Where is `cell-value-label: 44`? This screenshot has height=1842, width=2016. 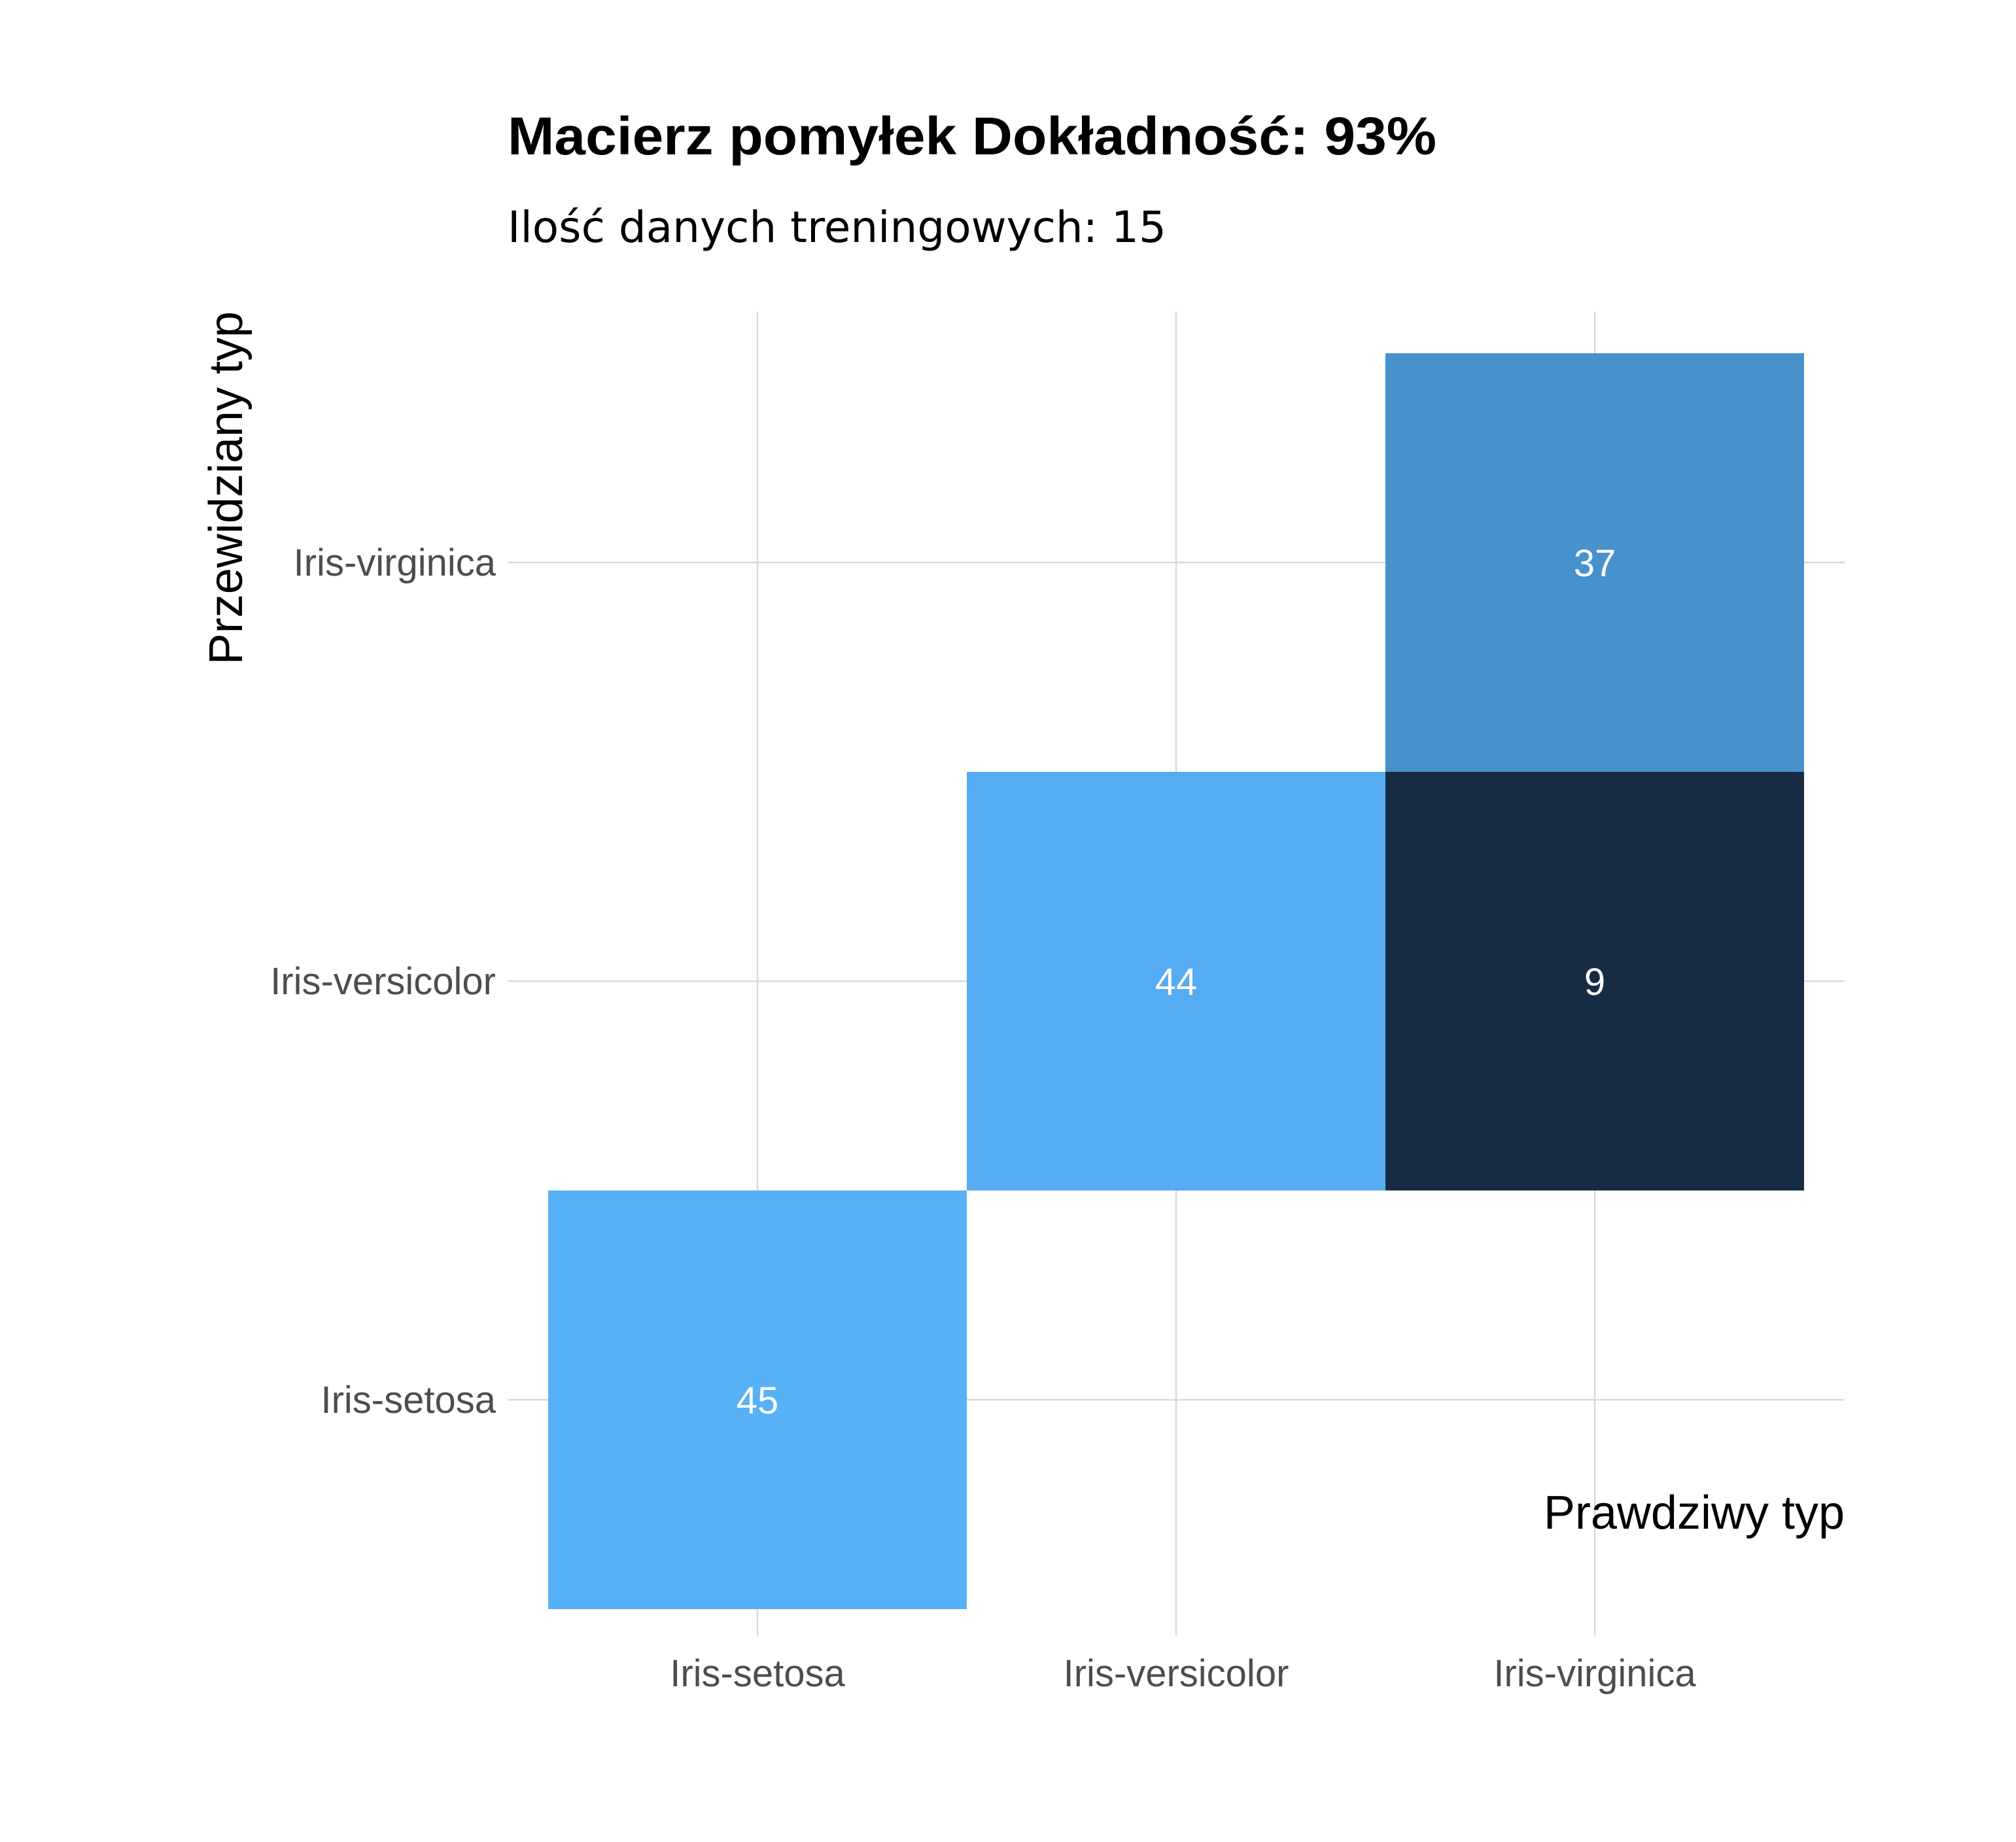
cell-value-label: 44 is located at coordinates (1176, 982).